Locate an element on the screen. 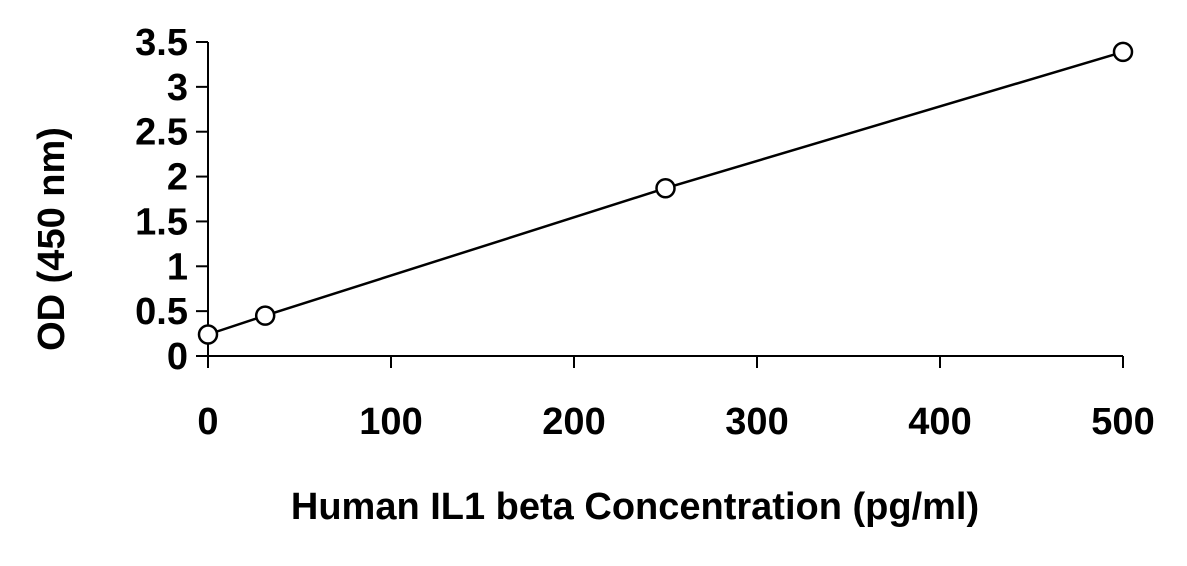 This screenshot has height=566, width=1187. x-axis-title: Human IL1 beta Concentration (pg/ml) is located at coordinates (635, 507).